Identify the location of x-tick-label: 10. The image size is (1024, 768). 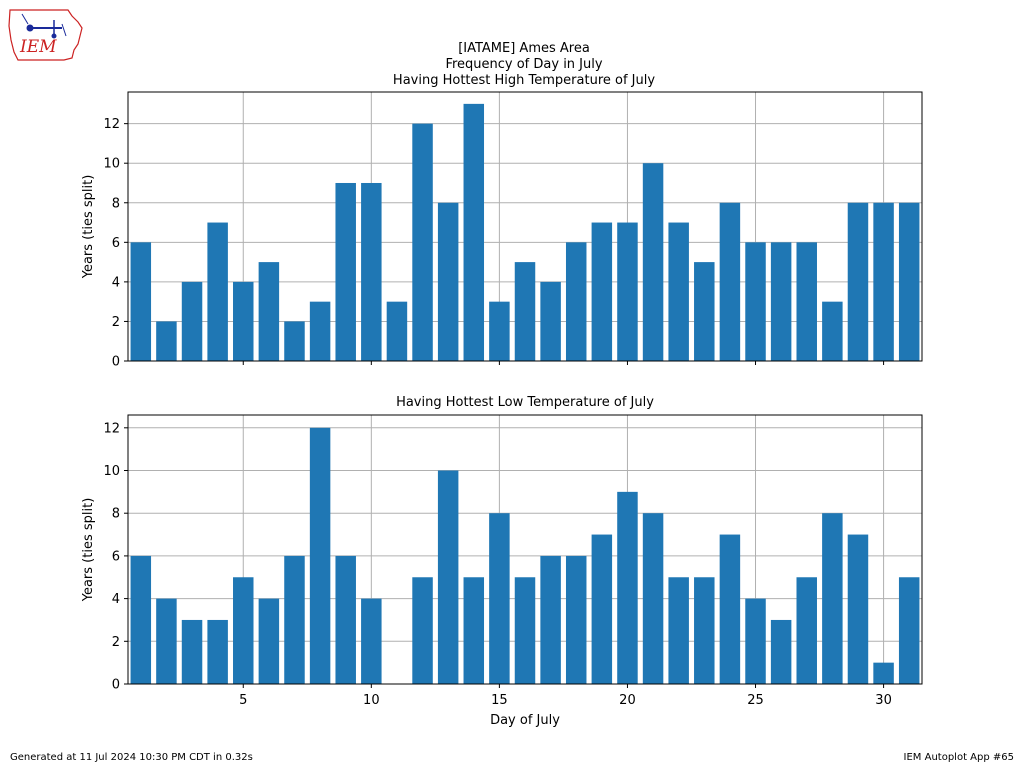
(371, 700).